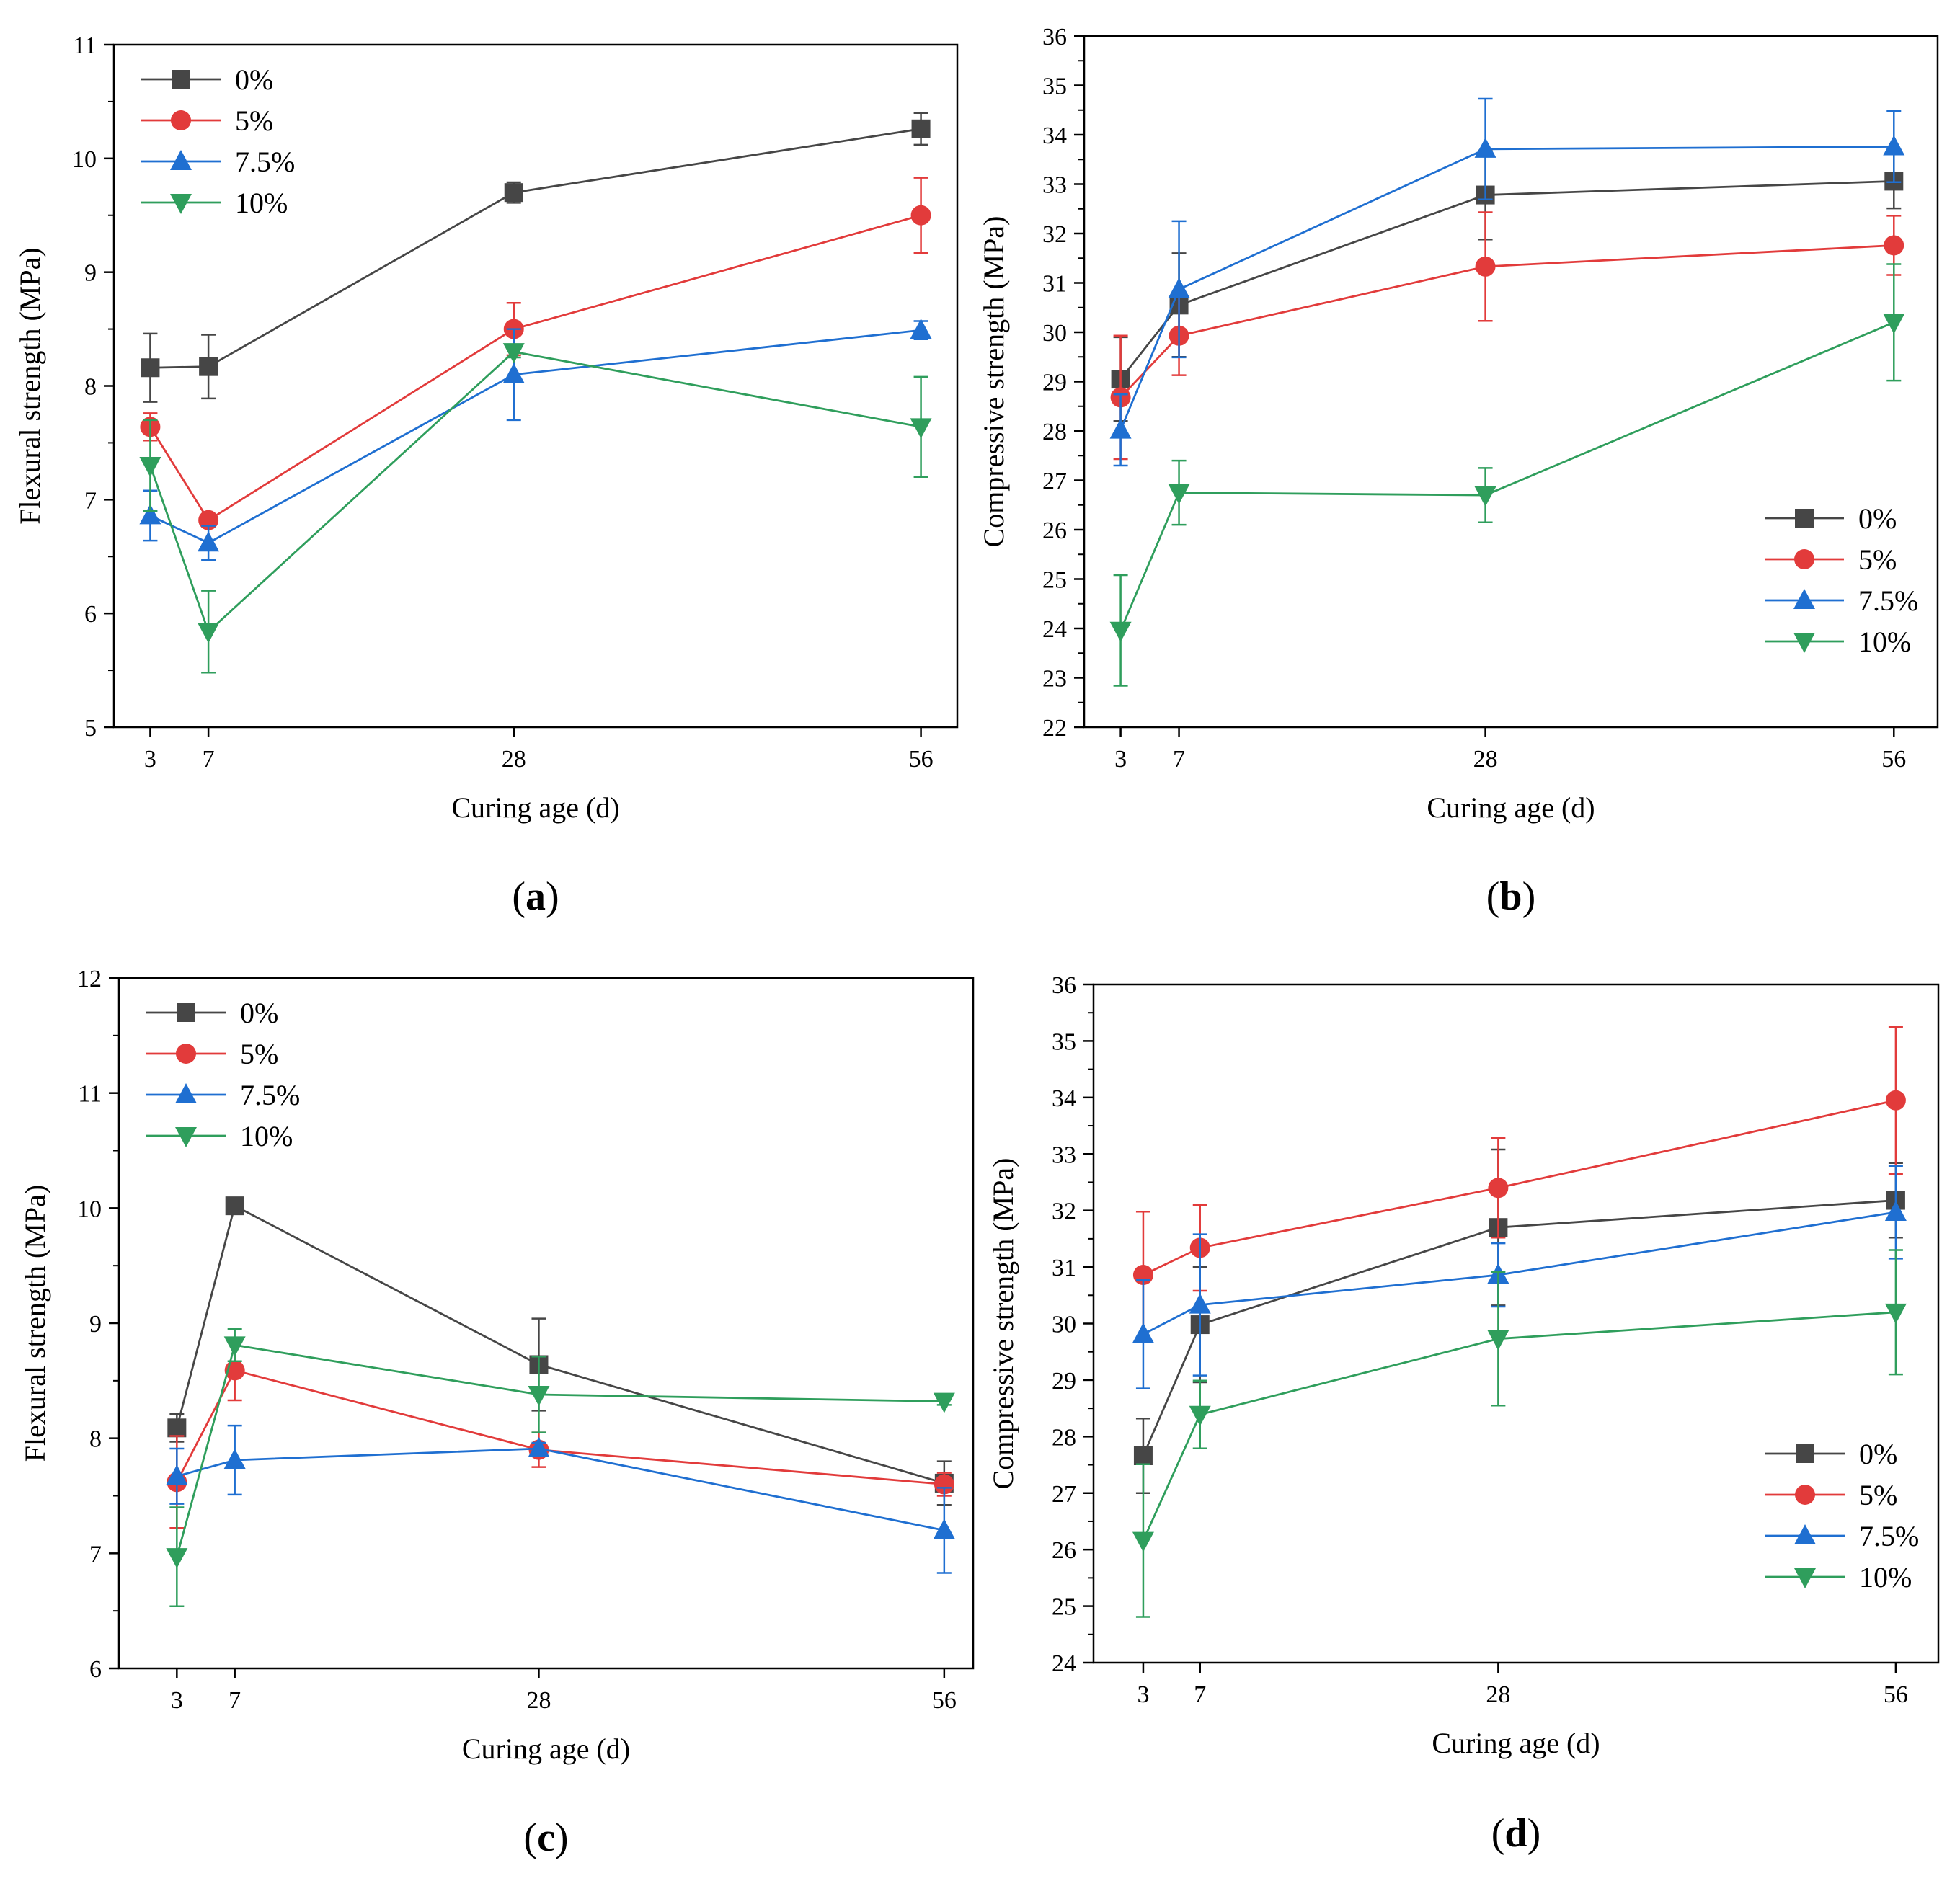 The height and width of the screenshot is (1881, 1960). What do you see at coordinates (209, 759) in the screenshot?
I see `x-tick-label: 7` at bounding box center [209, 759].